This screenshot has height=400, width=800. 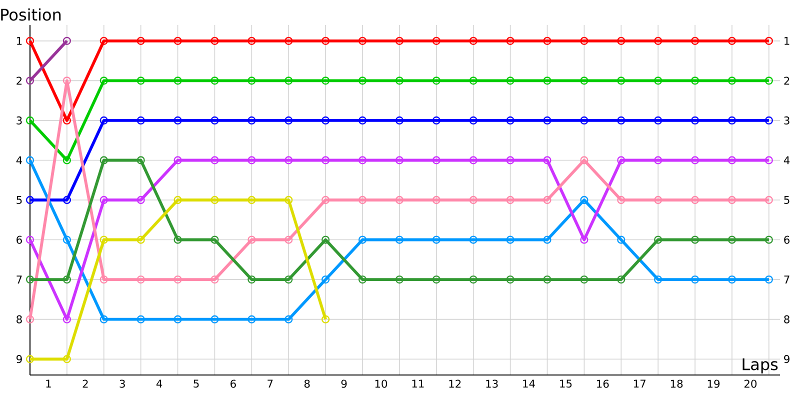 I want to click on x-tick-label: 2, so click(x=85, y=384).